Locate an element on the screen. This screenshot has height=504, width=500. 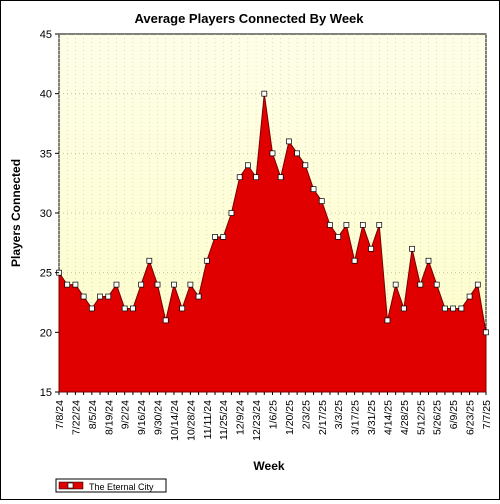
x-tick-label: 12/23/24 is located at coordinates (257, 420).